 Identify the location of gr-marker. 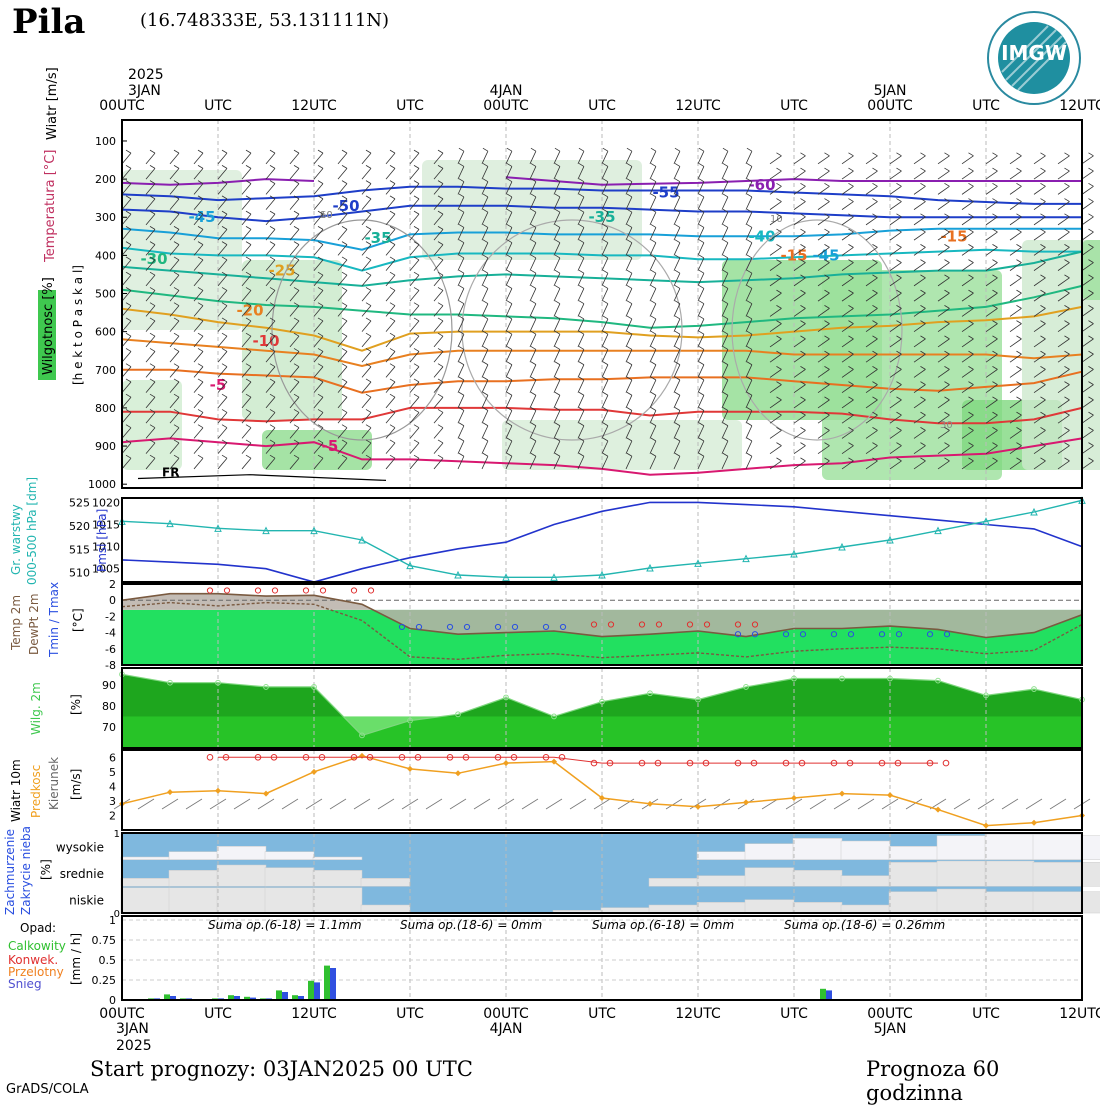
(938, 530).